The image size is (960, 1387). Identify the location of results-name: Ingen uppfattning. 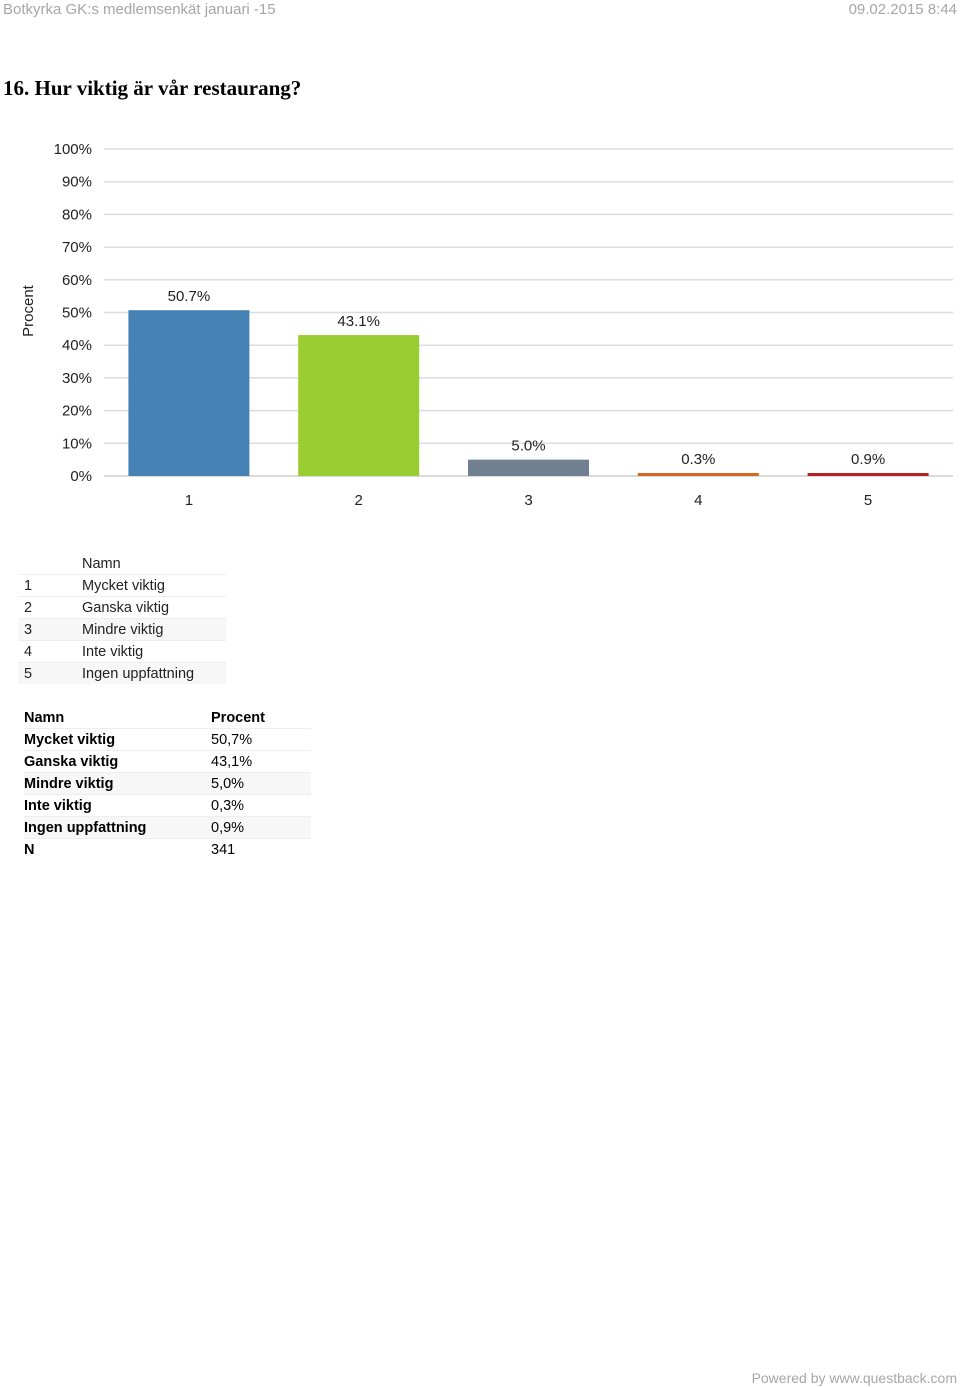
(117, 827).